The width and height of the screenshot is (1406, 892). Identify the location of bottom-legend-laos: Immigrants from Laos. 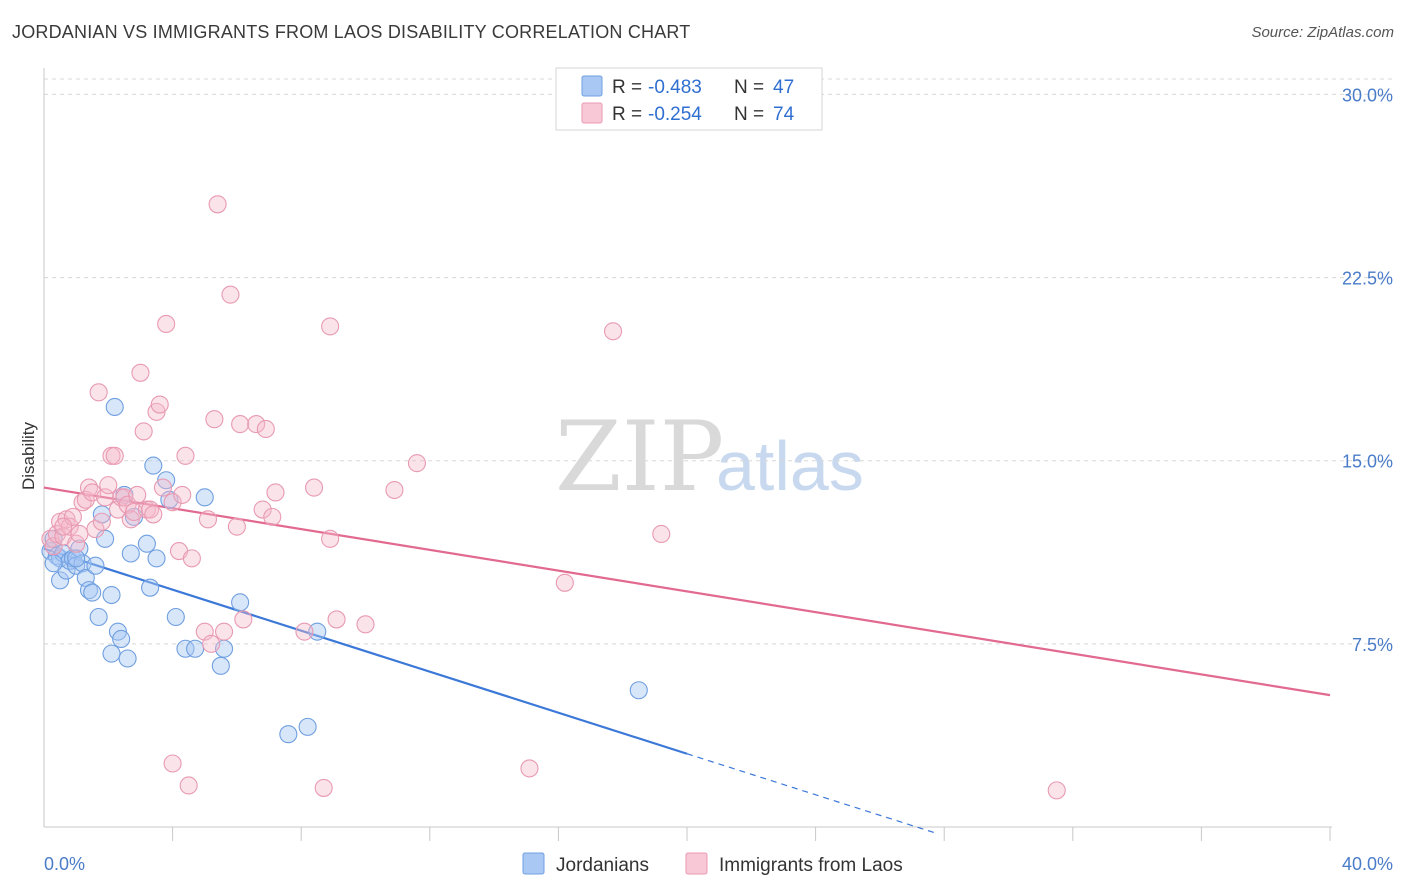
(811, 865).